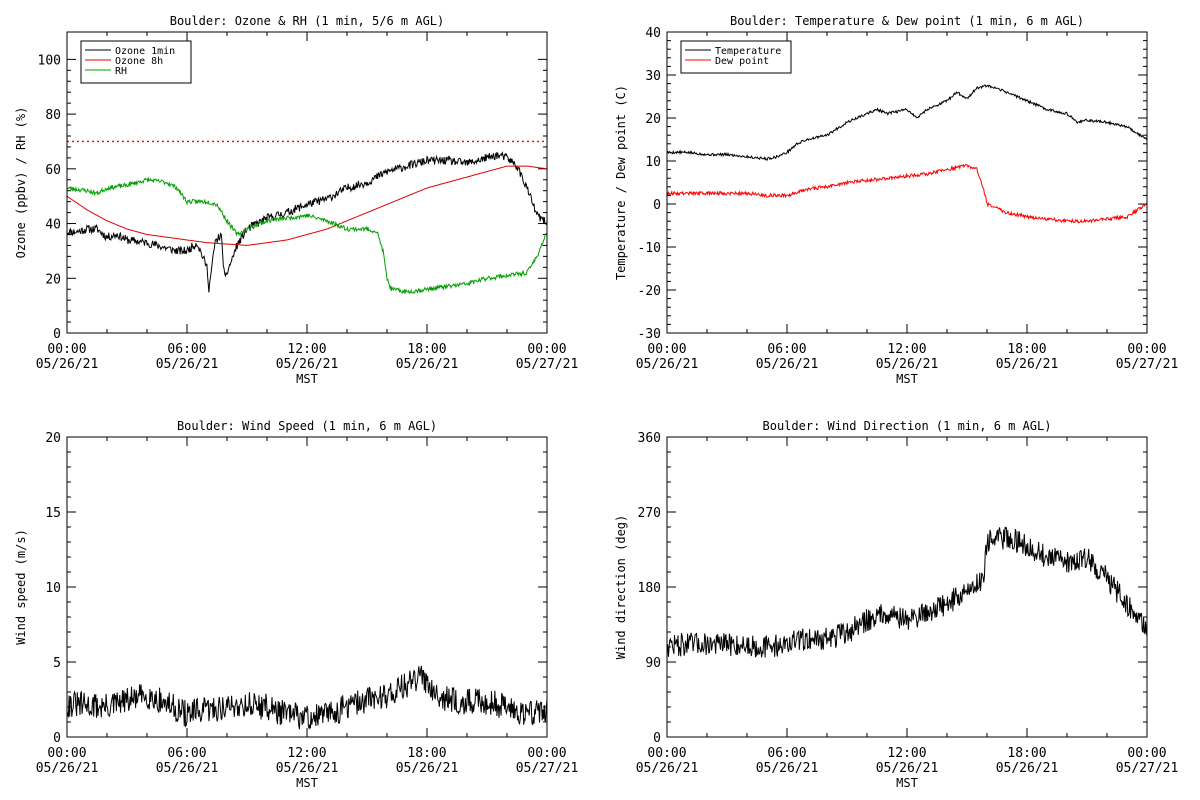 This screenshot has width=1200, height=800. Describe the element at coordinates (649, 334) in the screenshot. I see `y-tick-label: -30` at that location.